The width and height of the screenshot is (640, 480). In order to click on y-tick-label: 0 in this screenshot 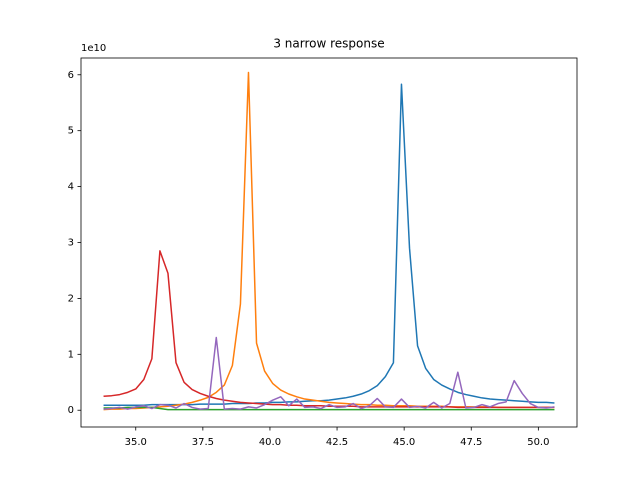, I will do `click(71, 410)`.